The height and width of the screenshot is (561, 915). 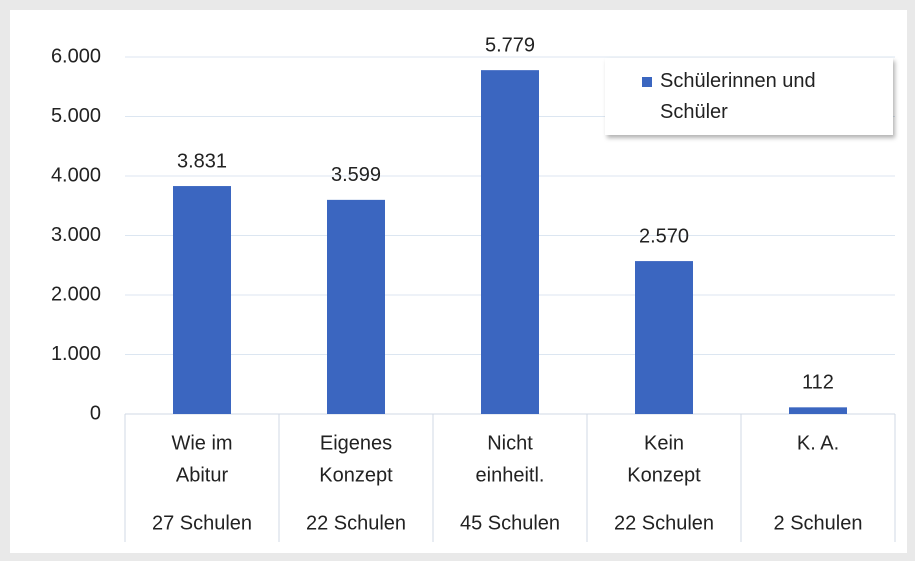 I want to click on x-tick-label: Eigenes, so click(x=356, y=443).